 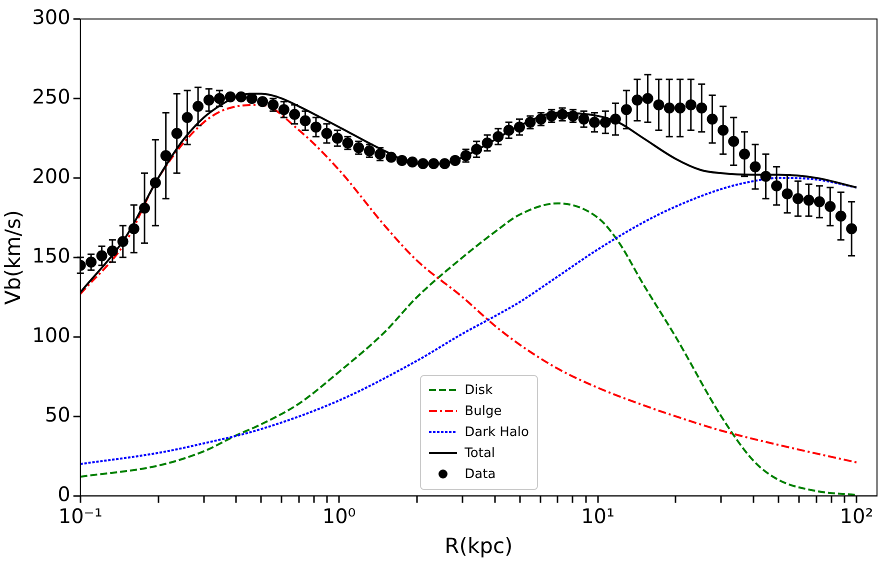 What do you see at coordinates (483, 411) in the screenshot?
I see `legend-label: Bulge` at bounding box center [483, 411].